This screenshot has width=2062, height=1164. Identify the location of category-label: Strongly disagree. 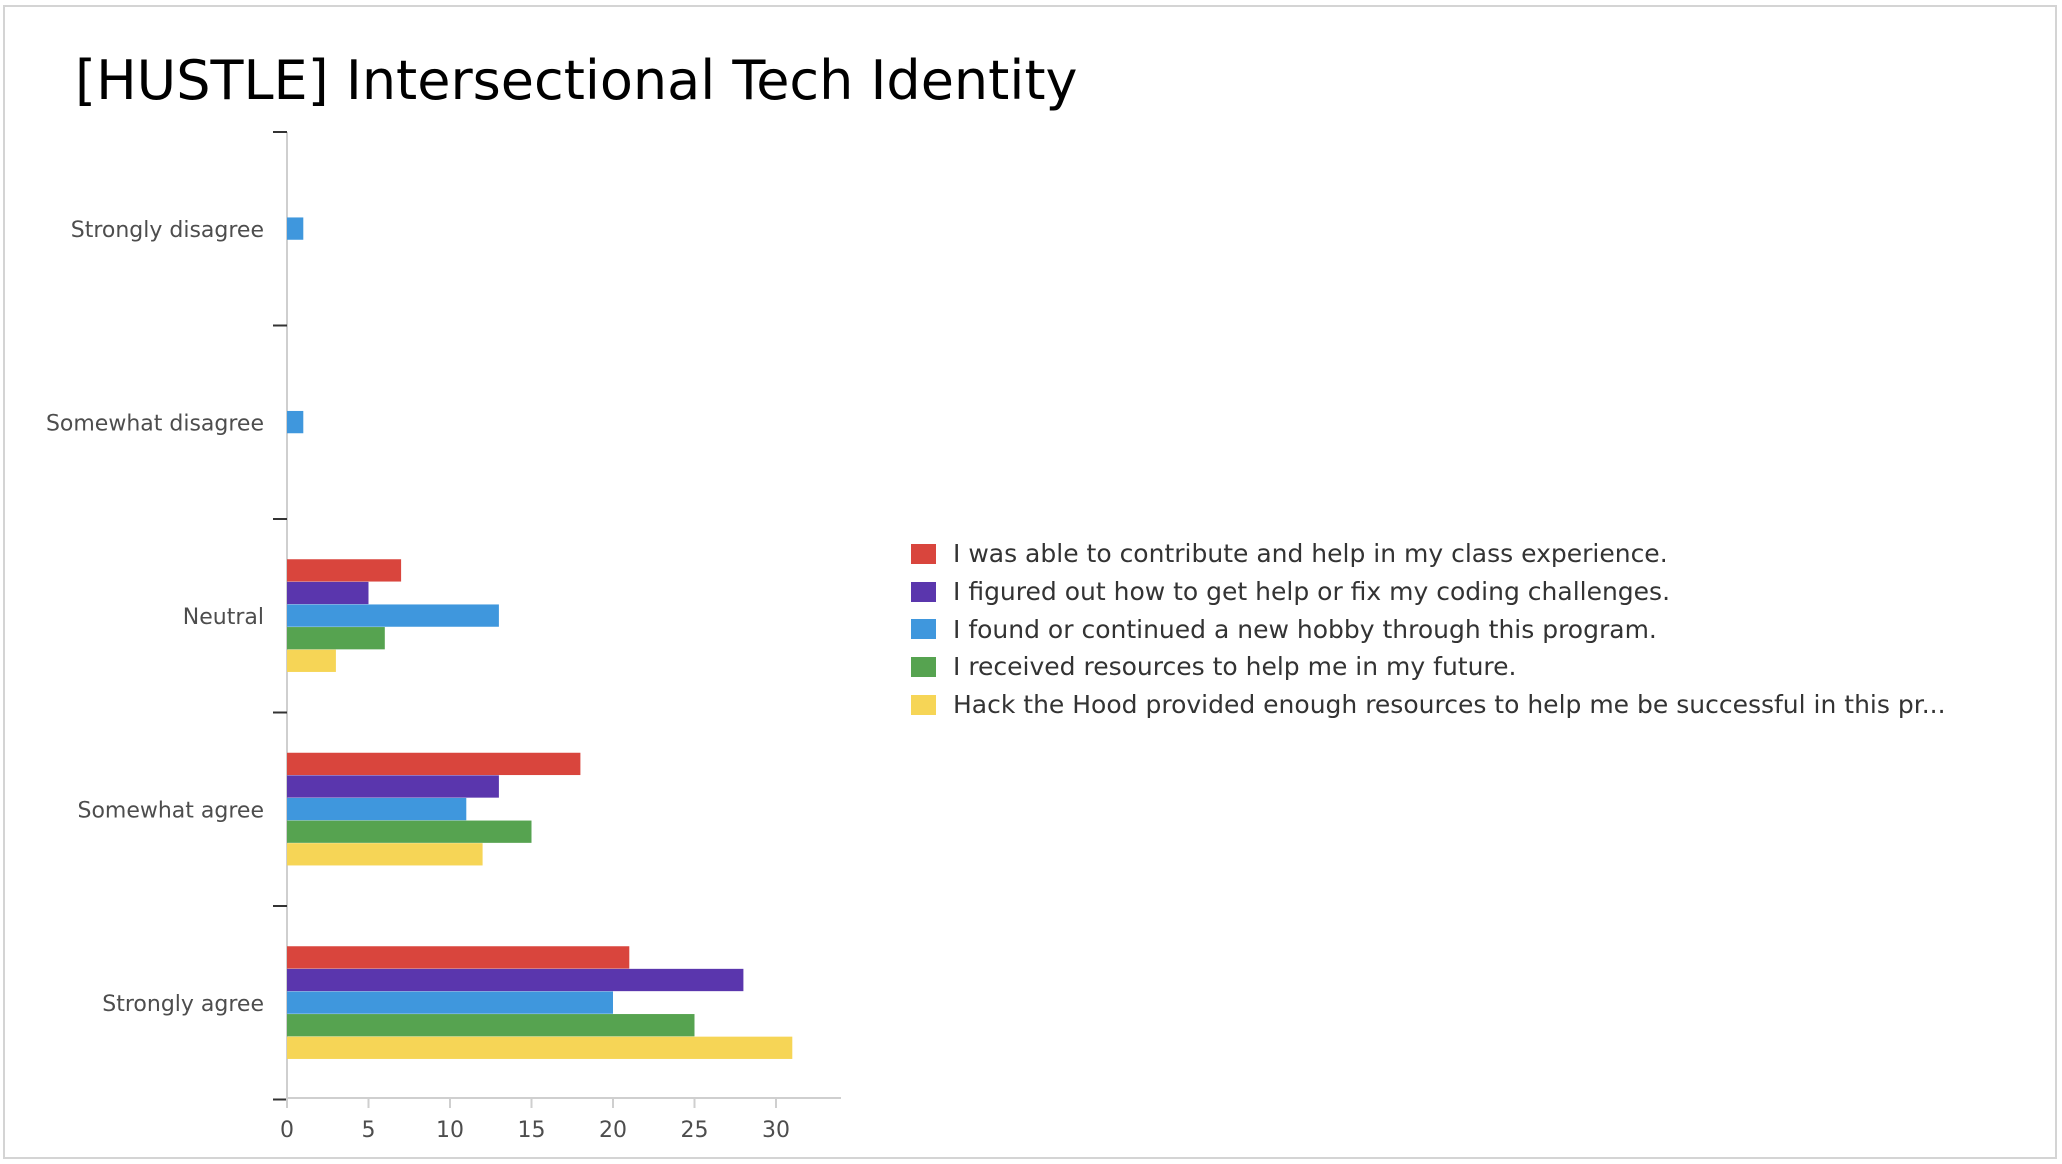
(167, 230).